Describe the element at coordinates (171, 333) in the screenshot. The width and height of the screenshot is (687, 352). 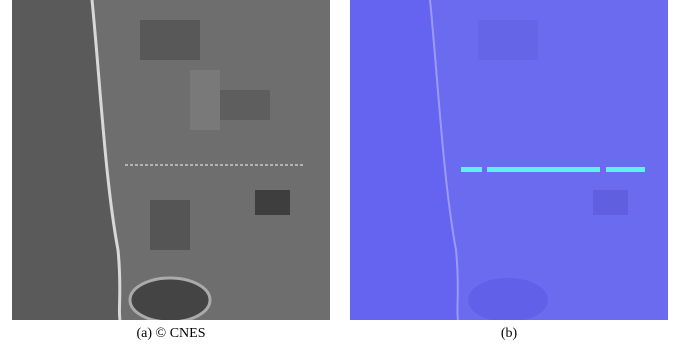
I see `caption: (a) © CNES` at that location.